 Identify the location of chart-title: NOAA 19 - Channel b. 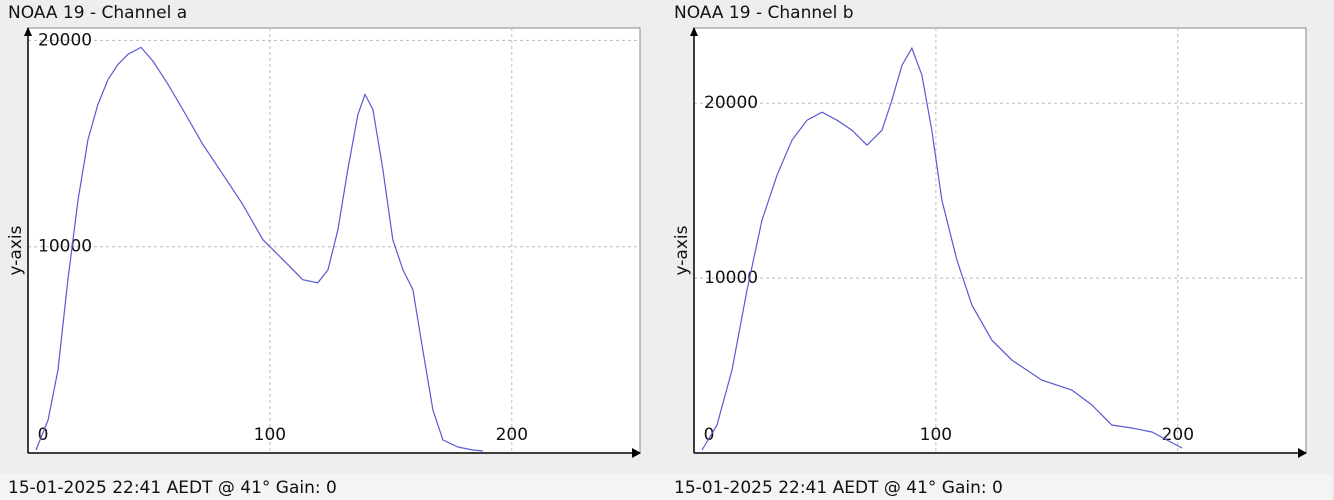
(764, 13).